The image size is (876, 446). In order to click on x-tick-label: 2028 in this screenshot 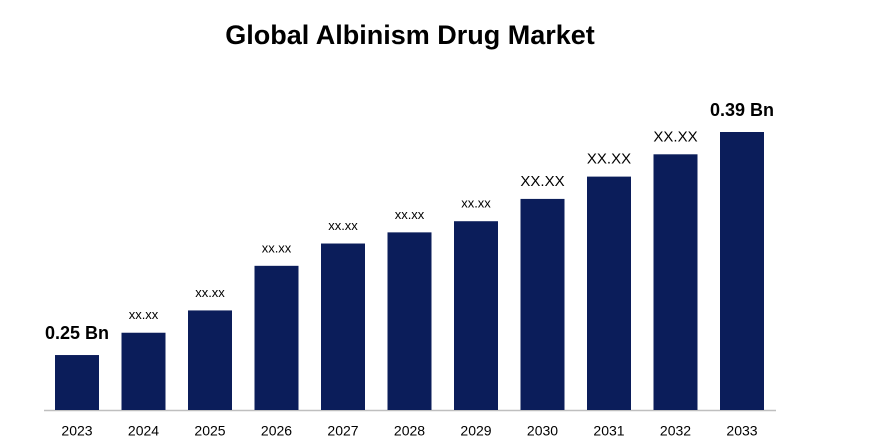, I will do `click(409, 431)`.